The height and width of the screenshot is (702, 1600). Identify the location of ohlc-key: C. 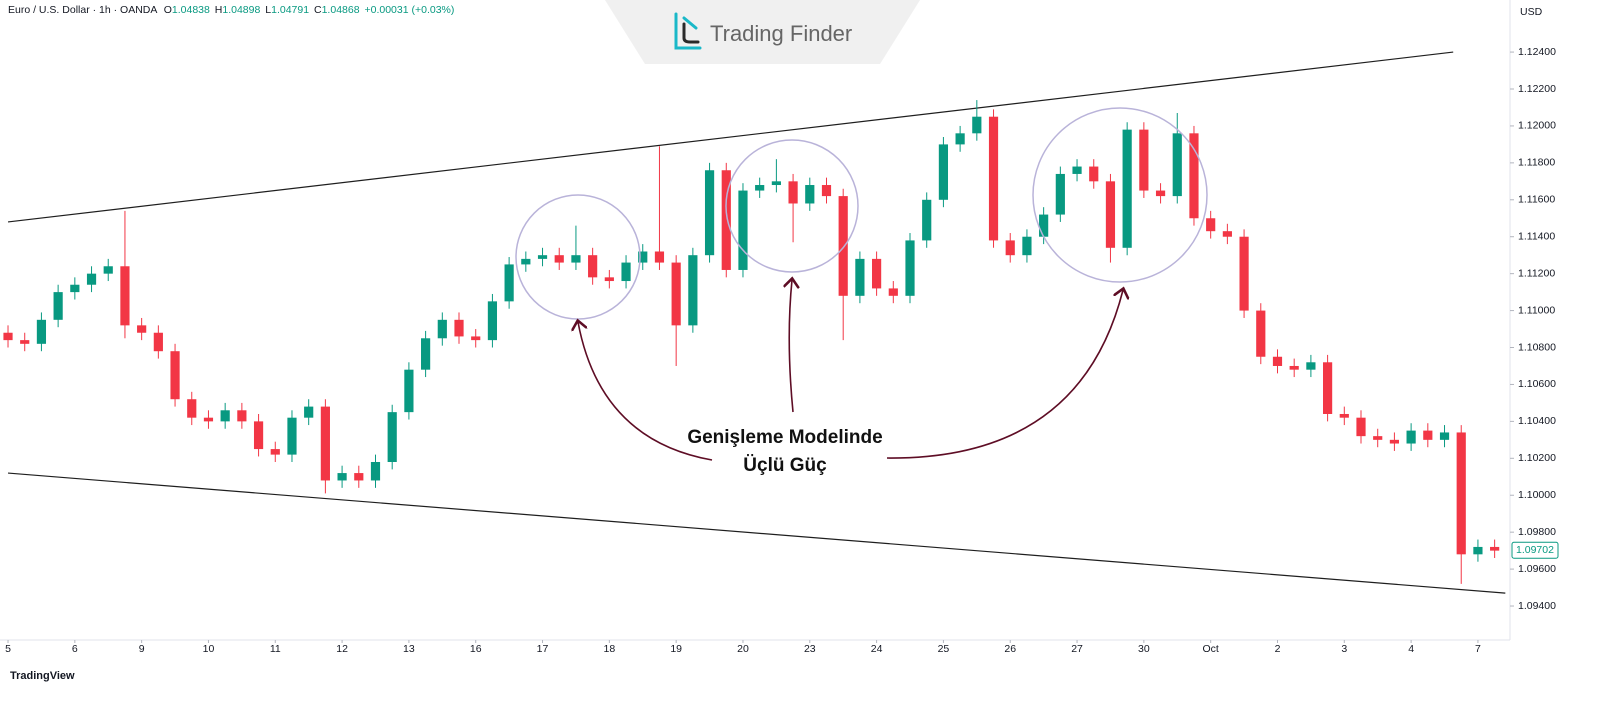
(318, 10).